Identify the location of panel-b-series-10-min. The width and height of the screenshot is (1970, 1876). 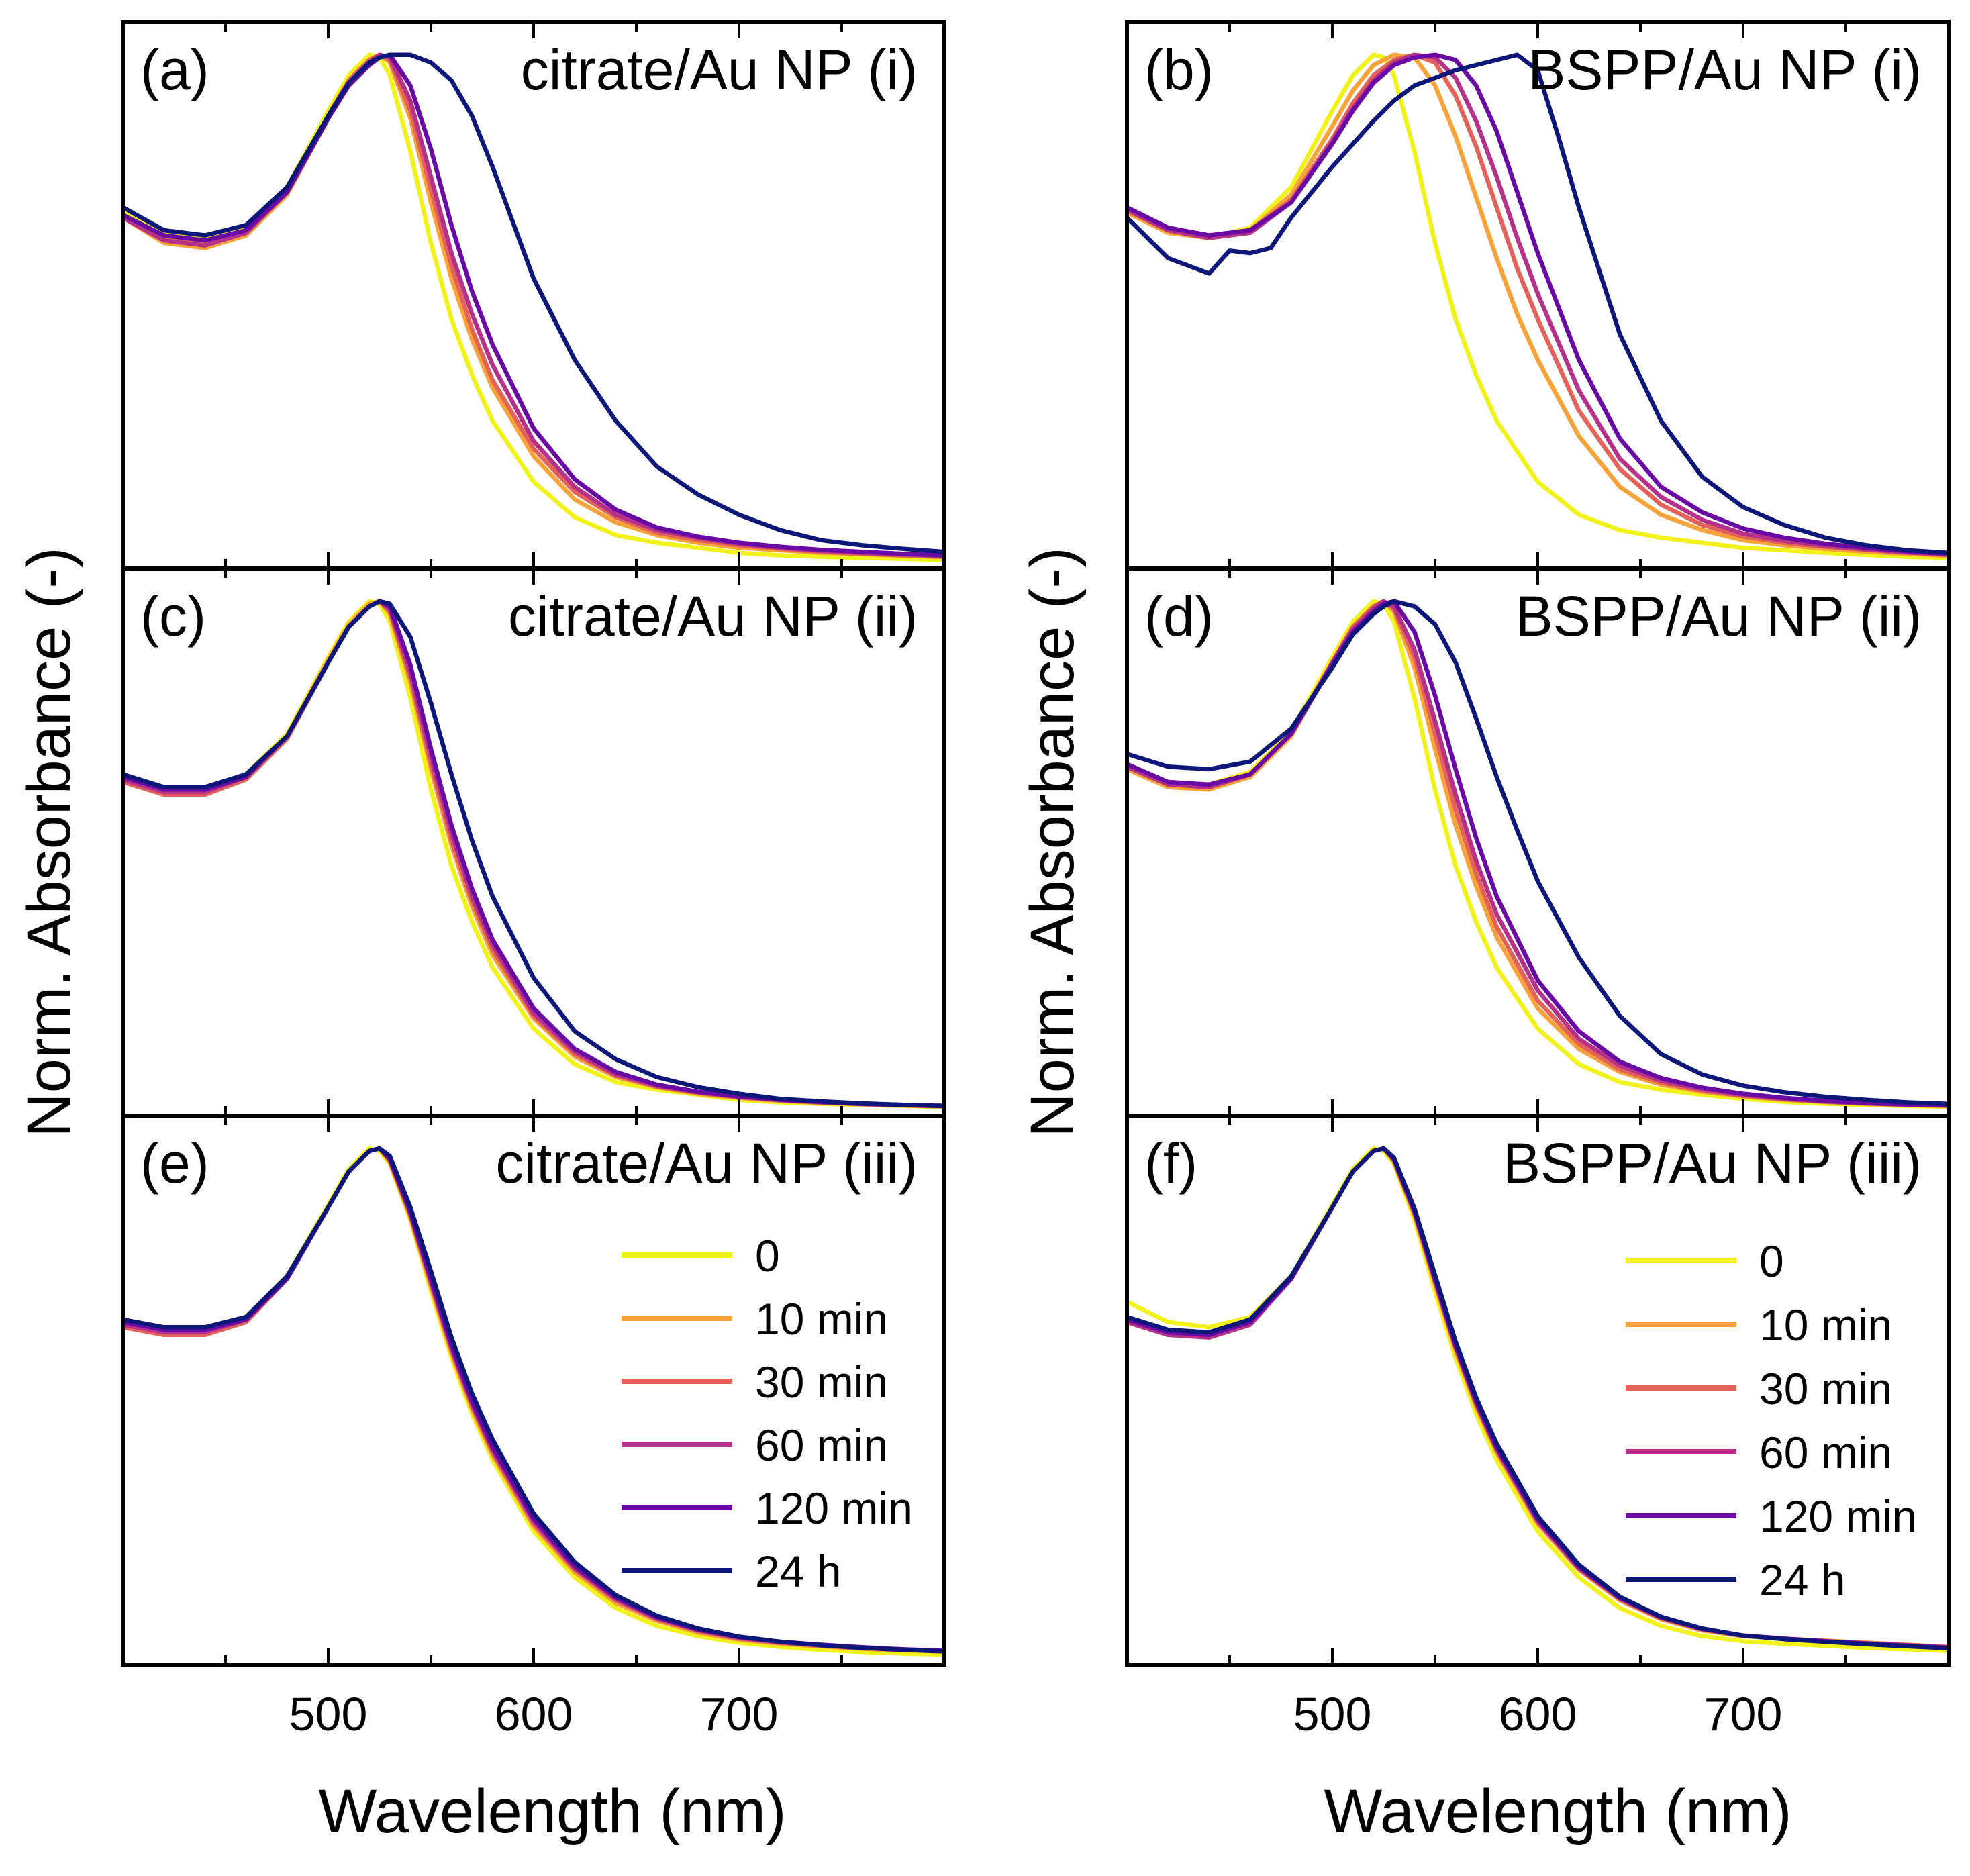
(1538, 305).